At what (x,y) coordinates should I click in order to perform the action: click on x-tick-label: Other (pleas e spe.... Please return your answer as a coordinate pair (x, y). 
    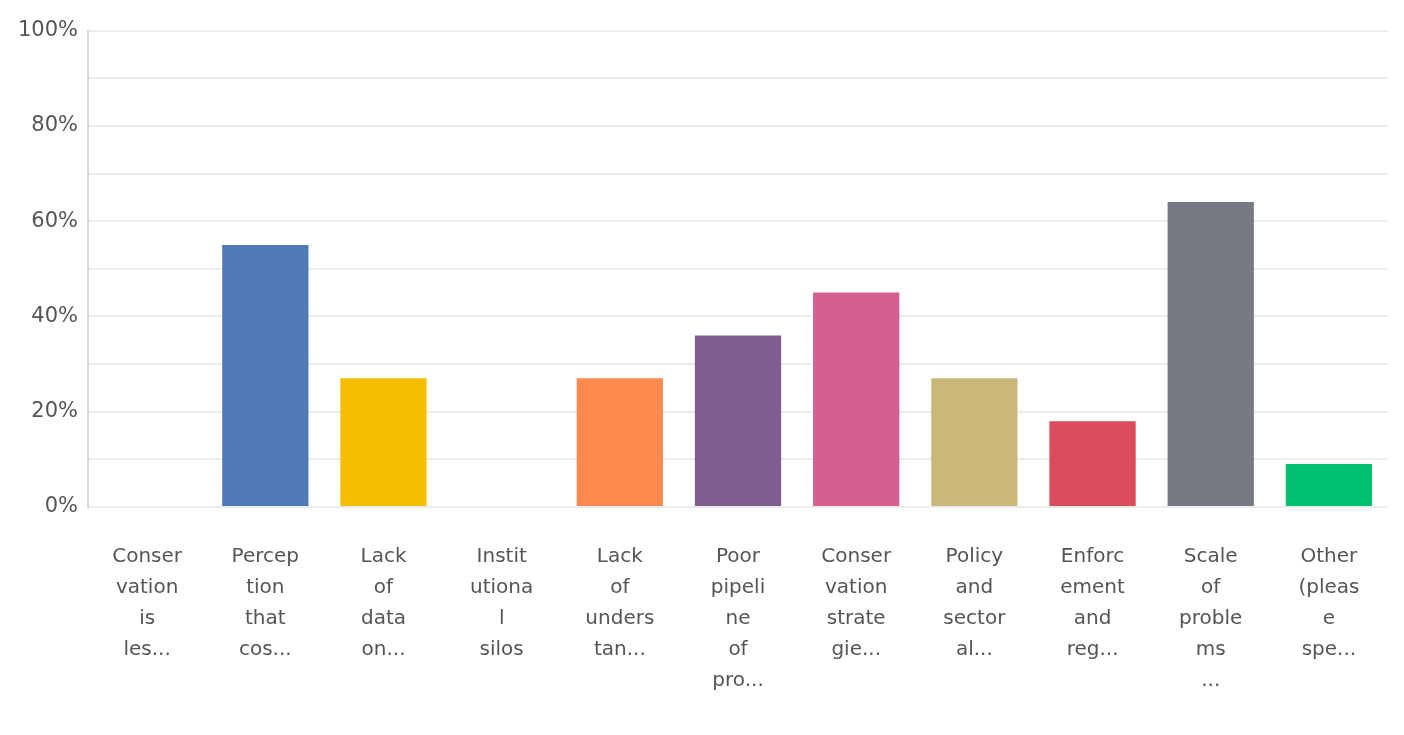
    Looking at the image, I should click on (1329, 601).